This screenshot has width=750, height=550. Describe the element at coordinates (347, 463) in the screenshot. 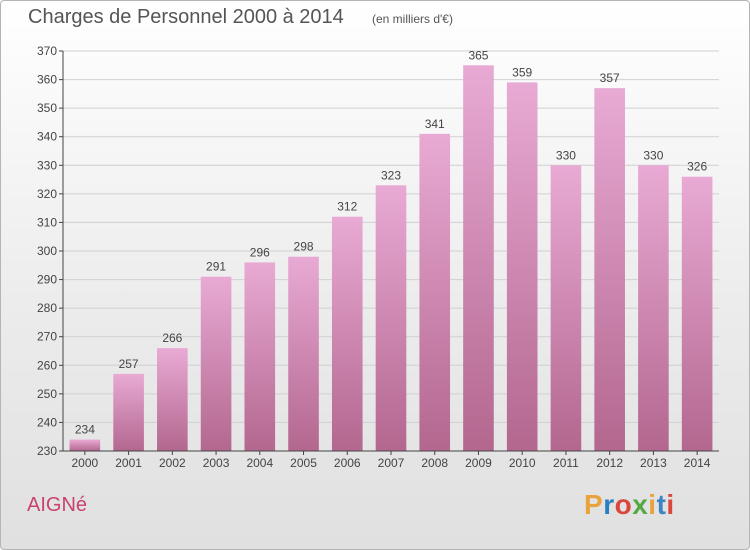

I see `x-tick-label: 2006` at that location.